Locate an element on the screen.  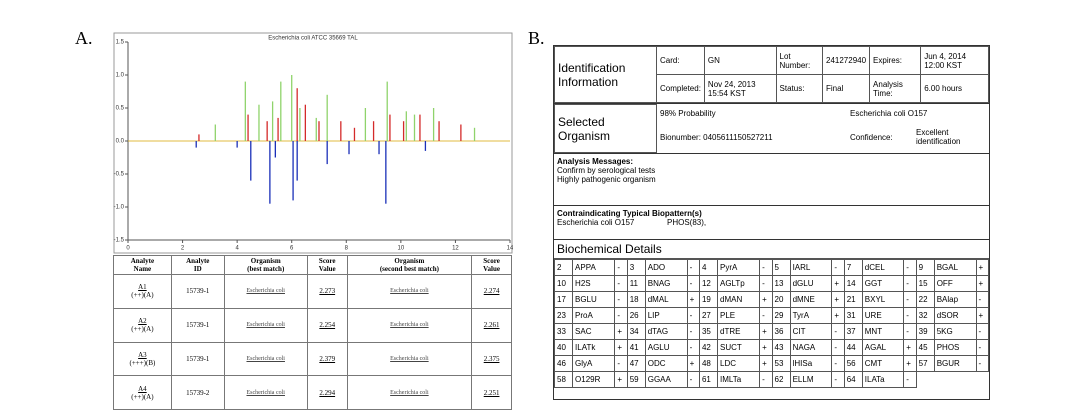
test-name: dGLU is located at coordinates (811, 283).